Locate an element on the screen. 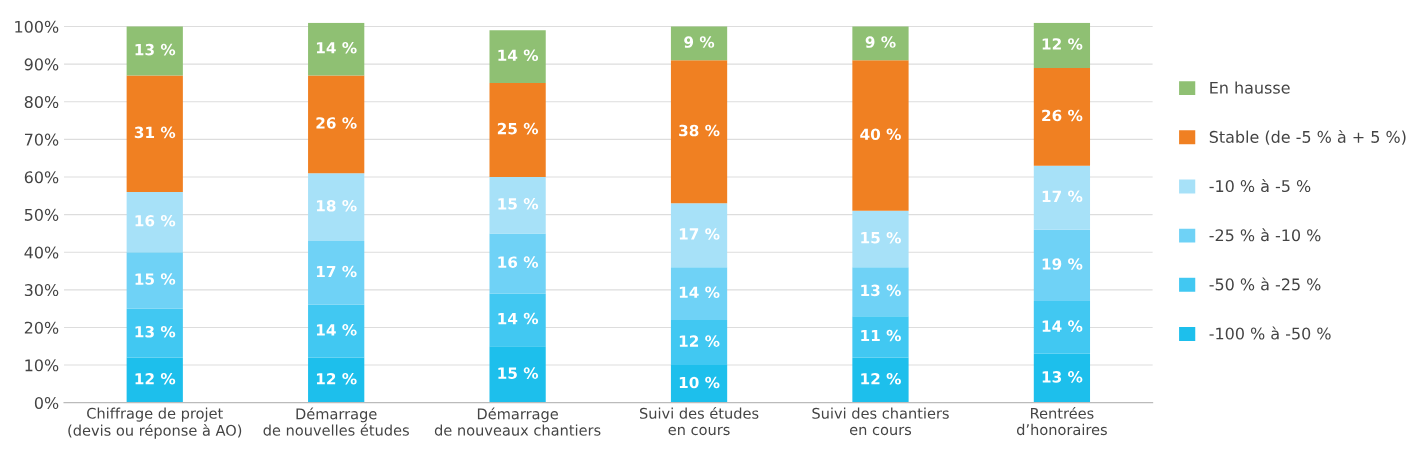  data-label: 38 % is located at coordinates (699, 130).